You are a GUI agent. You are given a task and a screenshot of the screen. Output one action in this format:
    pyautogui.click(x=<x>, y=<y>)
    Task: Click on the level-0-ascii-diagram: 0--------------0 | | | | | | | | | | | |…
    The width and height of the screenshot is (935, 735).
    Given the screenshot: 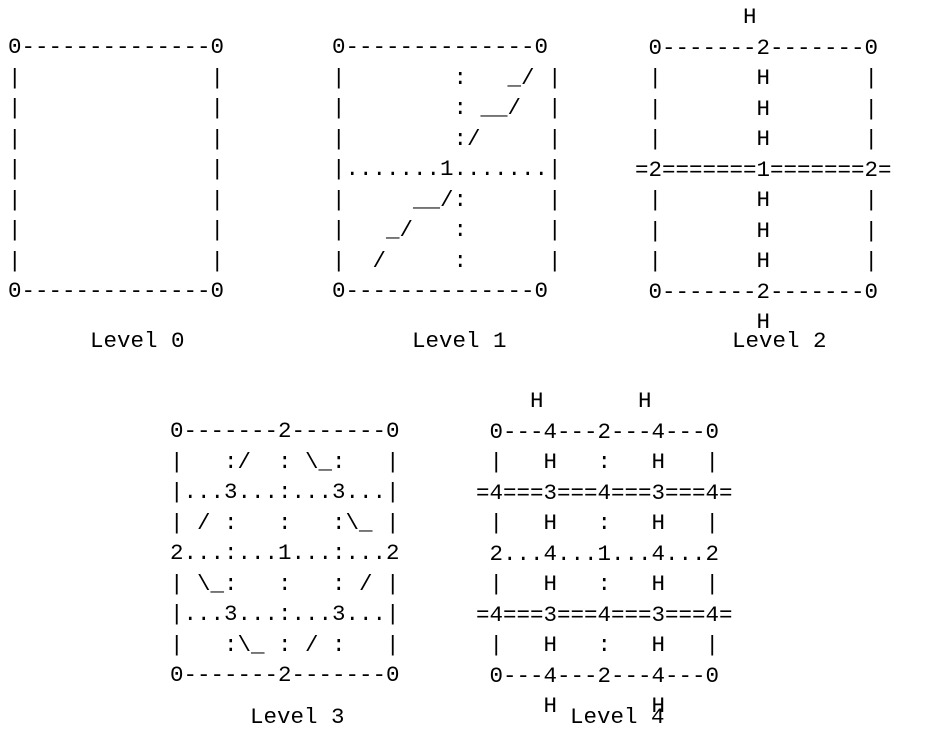 What is the action you would take?
    pyautogui.click(x=116, y=169)
    